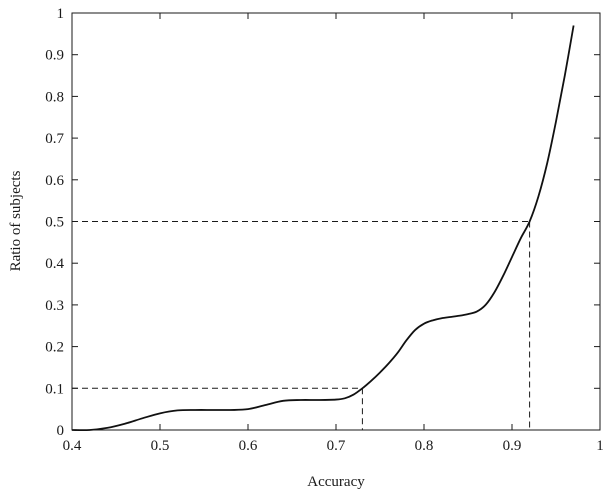 The width and height of the screenshot is (603, 494). I want to click on y-tick-label: 0.9, so click(54, 56).